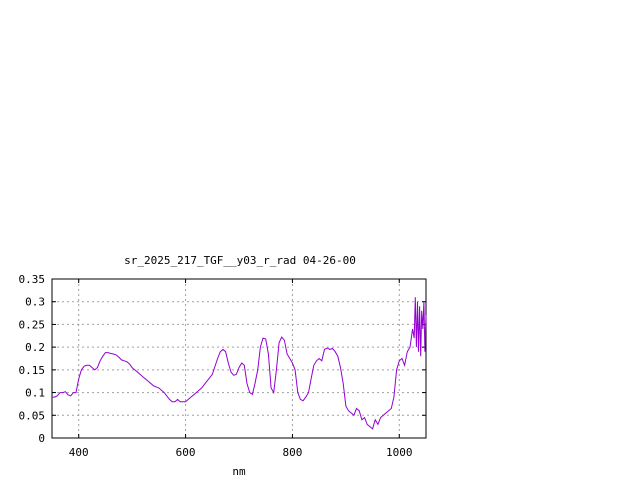 The image size is (640, 480). Describe the element at coordinates (32, 370) in the screenshot. I see `y-tick-label: 0.15` at that location.